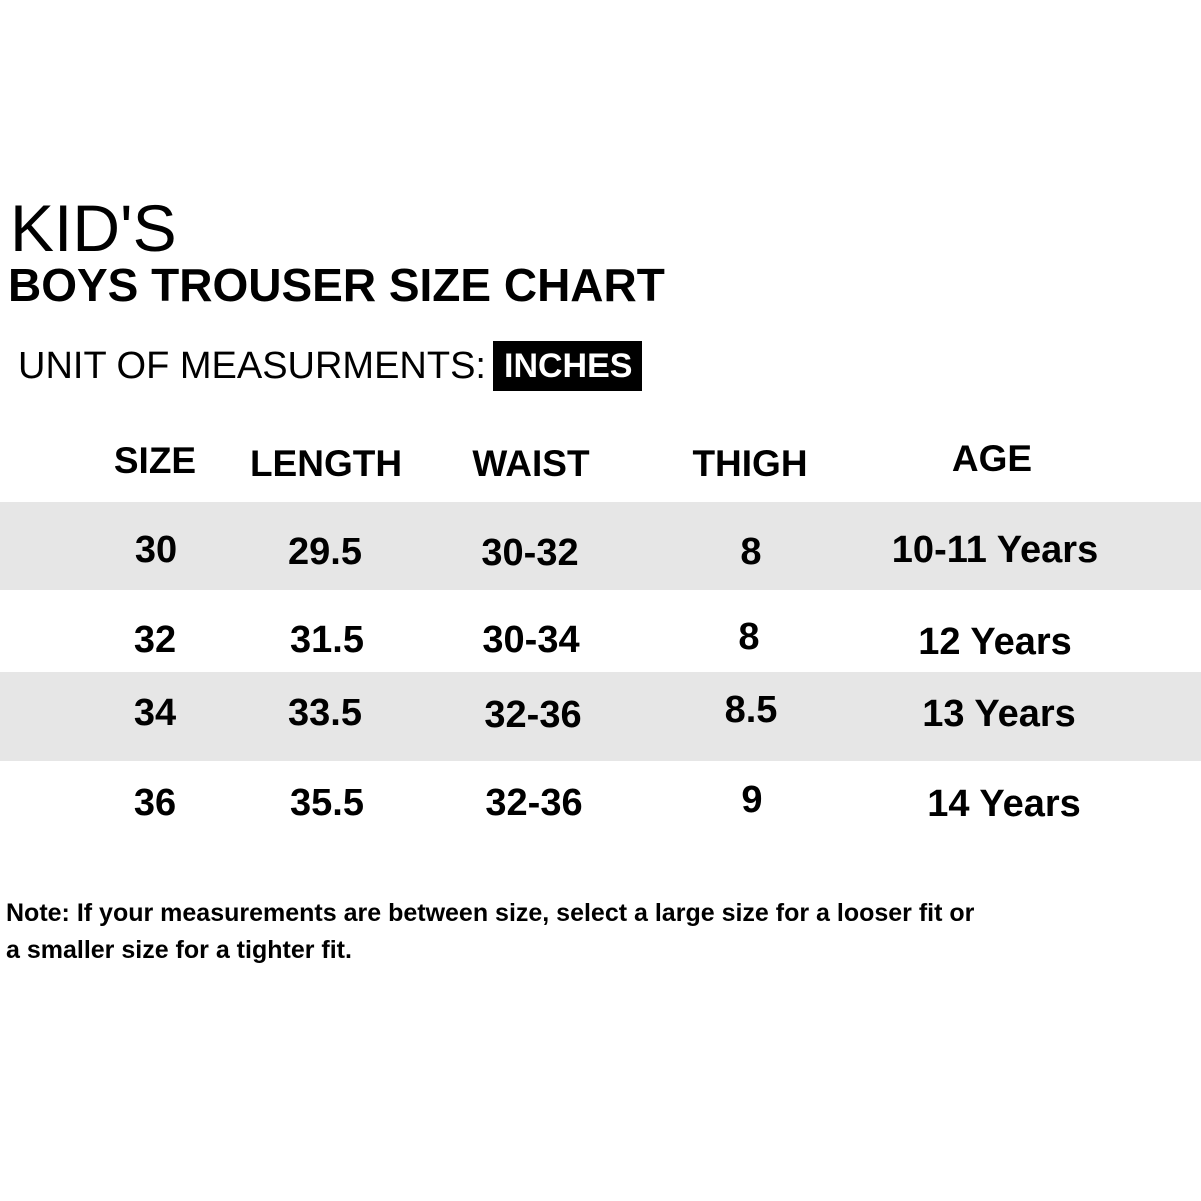 This screenshot has height=1201, width=1201. I want to click on header-size: SIZE, so click(155, 460).